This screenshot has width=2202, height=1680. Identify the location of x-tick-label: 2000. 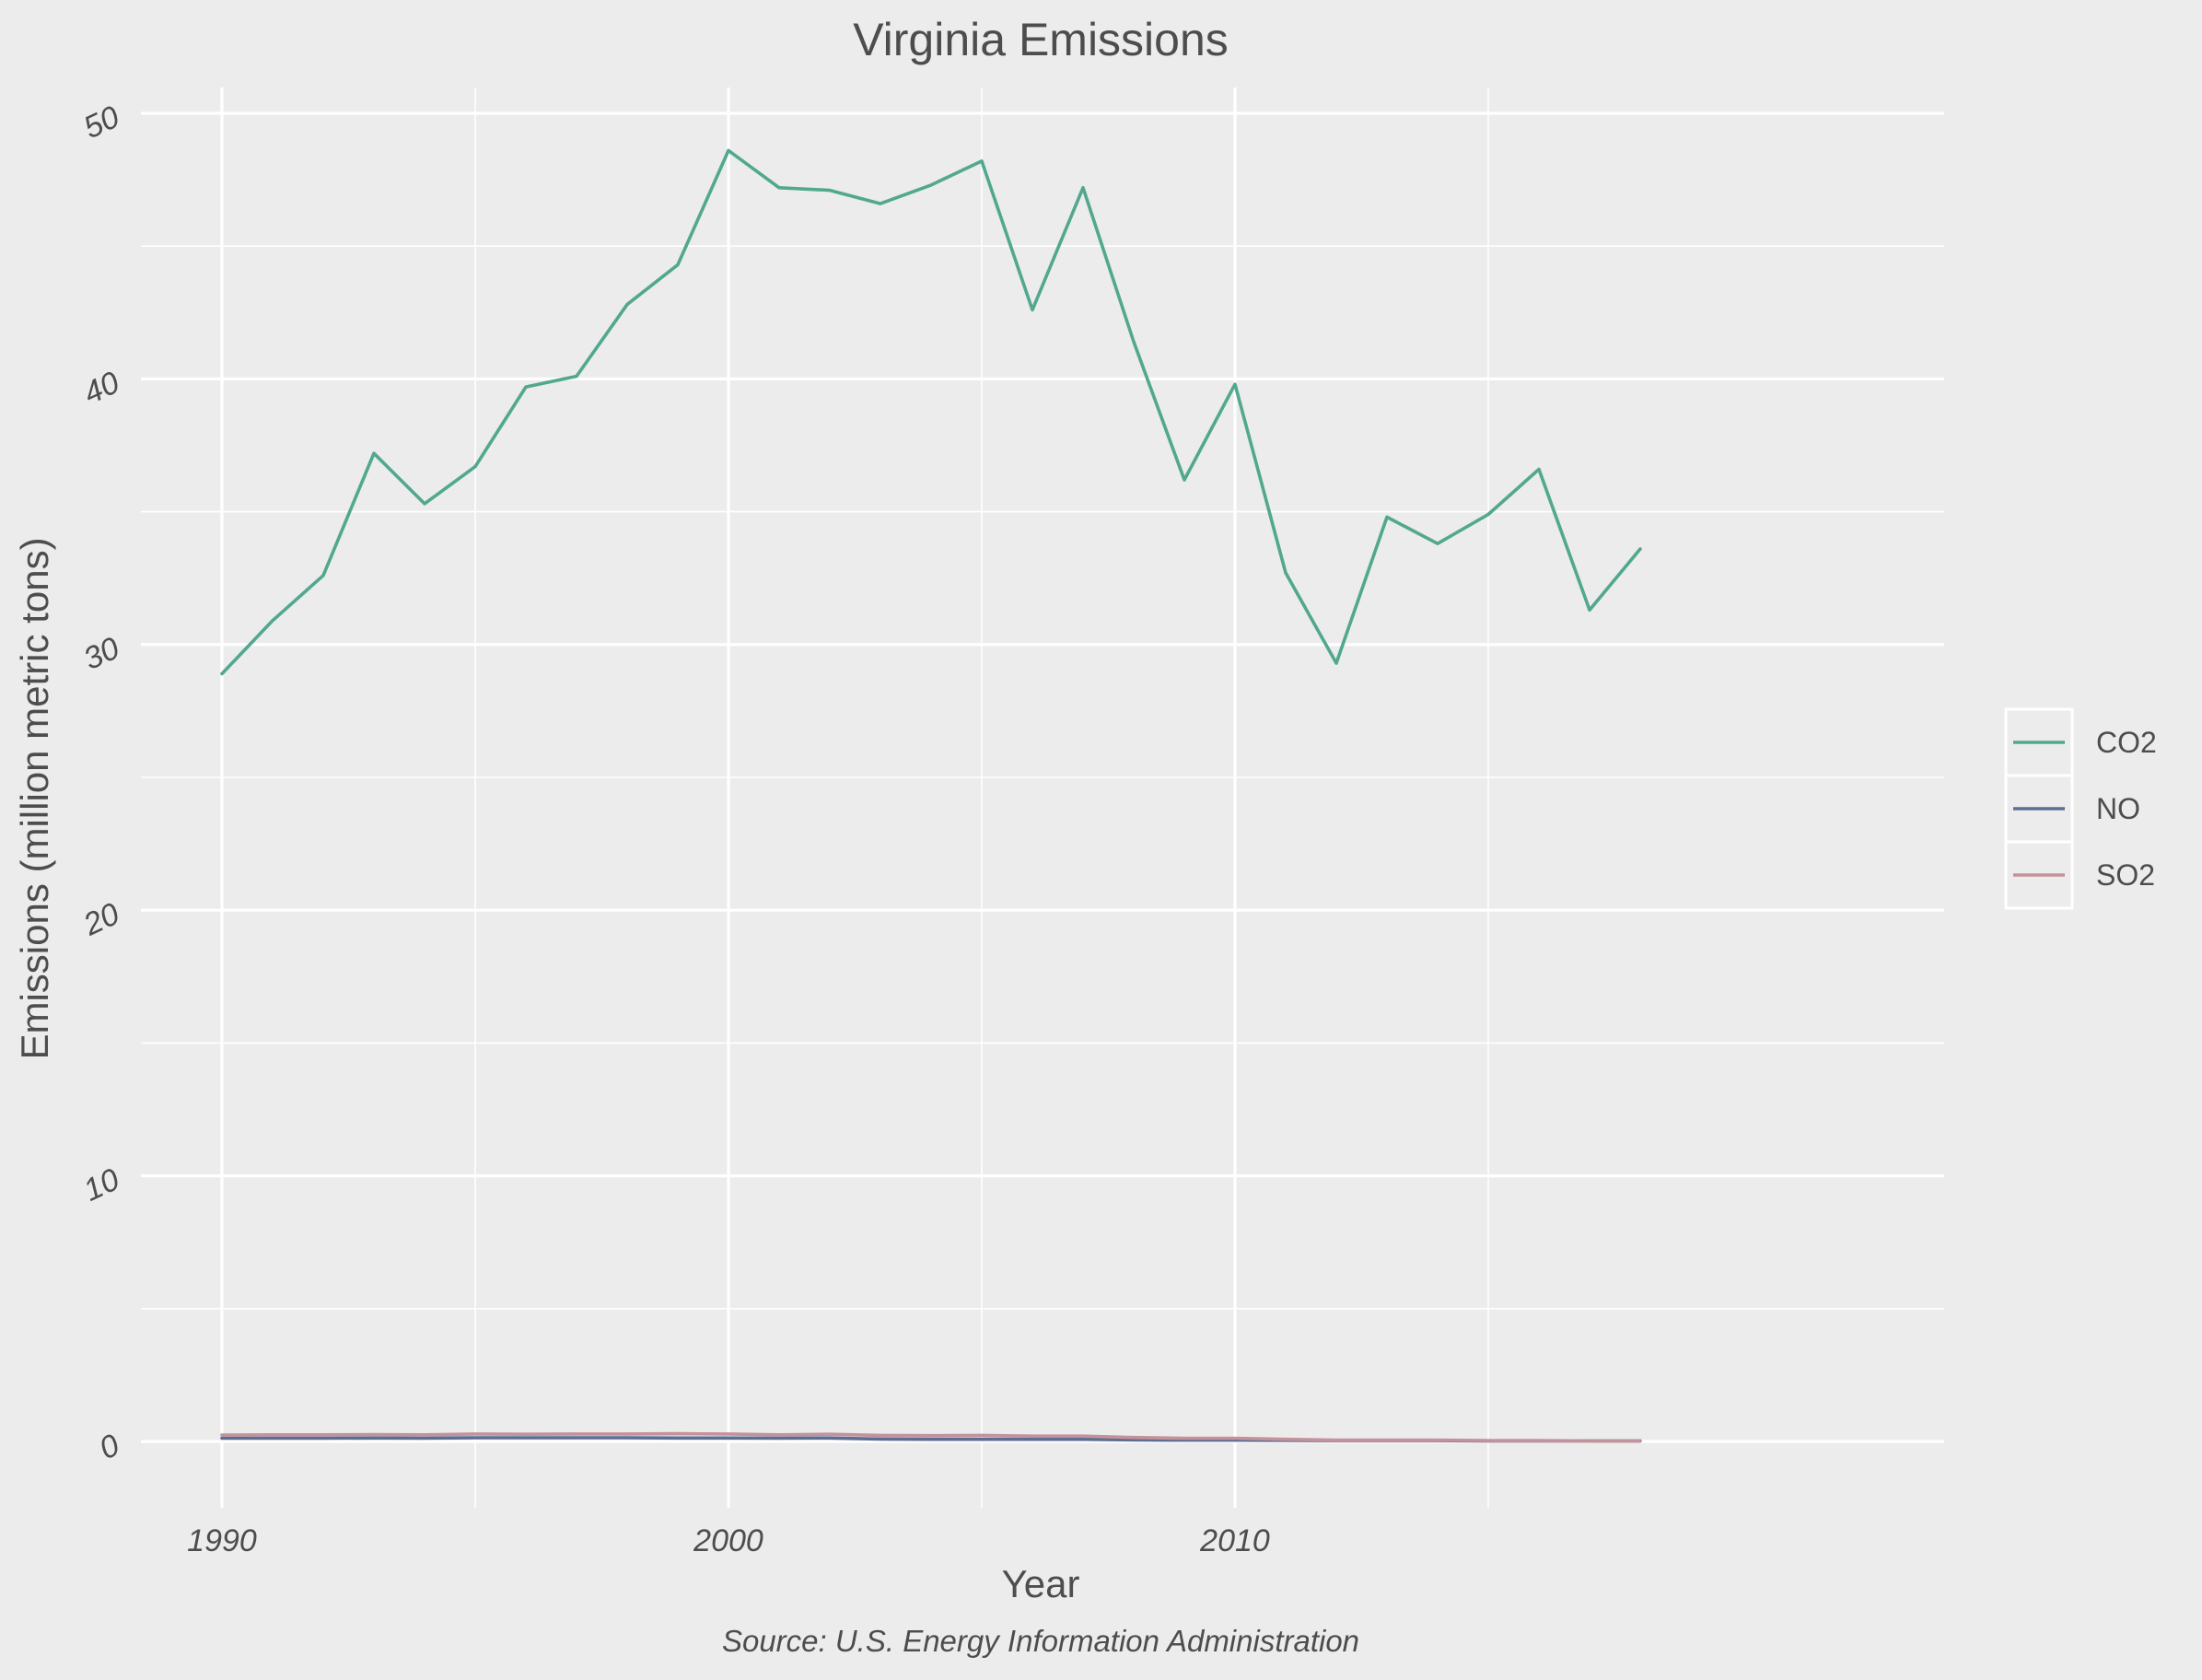
(728, 1540).